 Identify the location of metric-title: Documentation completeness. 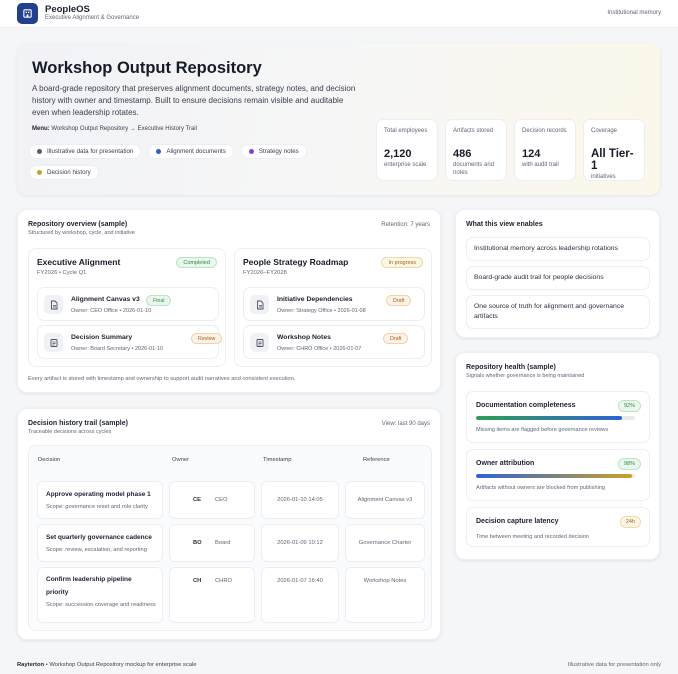
(526, 405).